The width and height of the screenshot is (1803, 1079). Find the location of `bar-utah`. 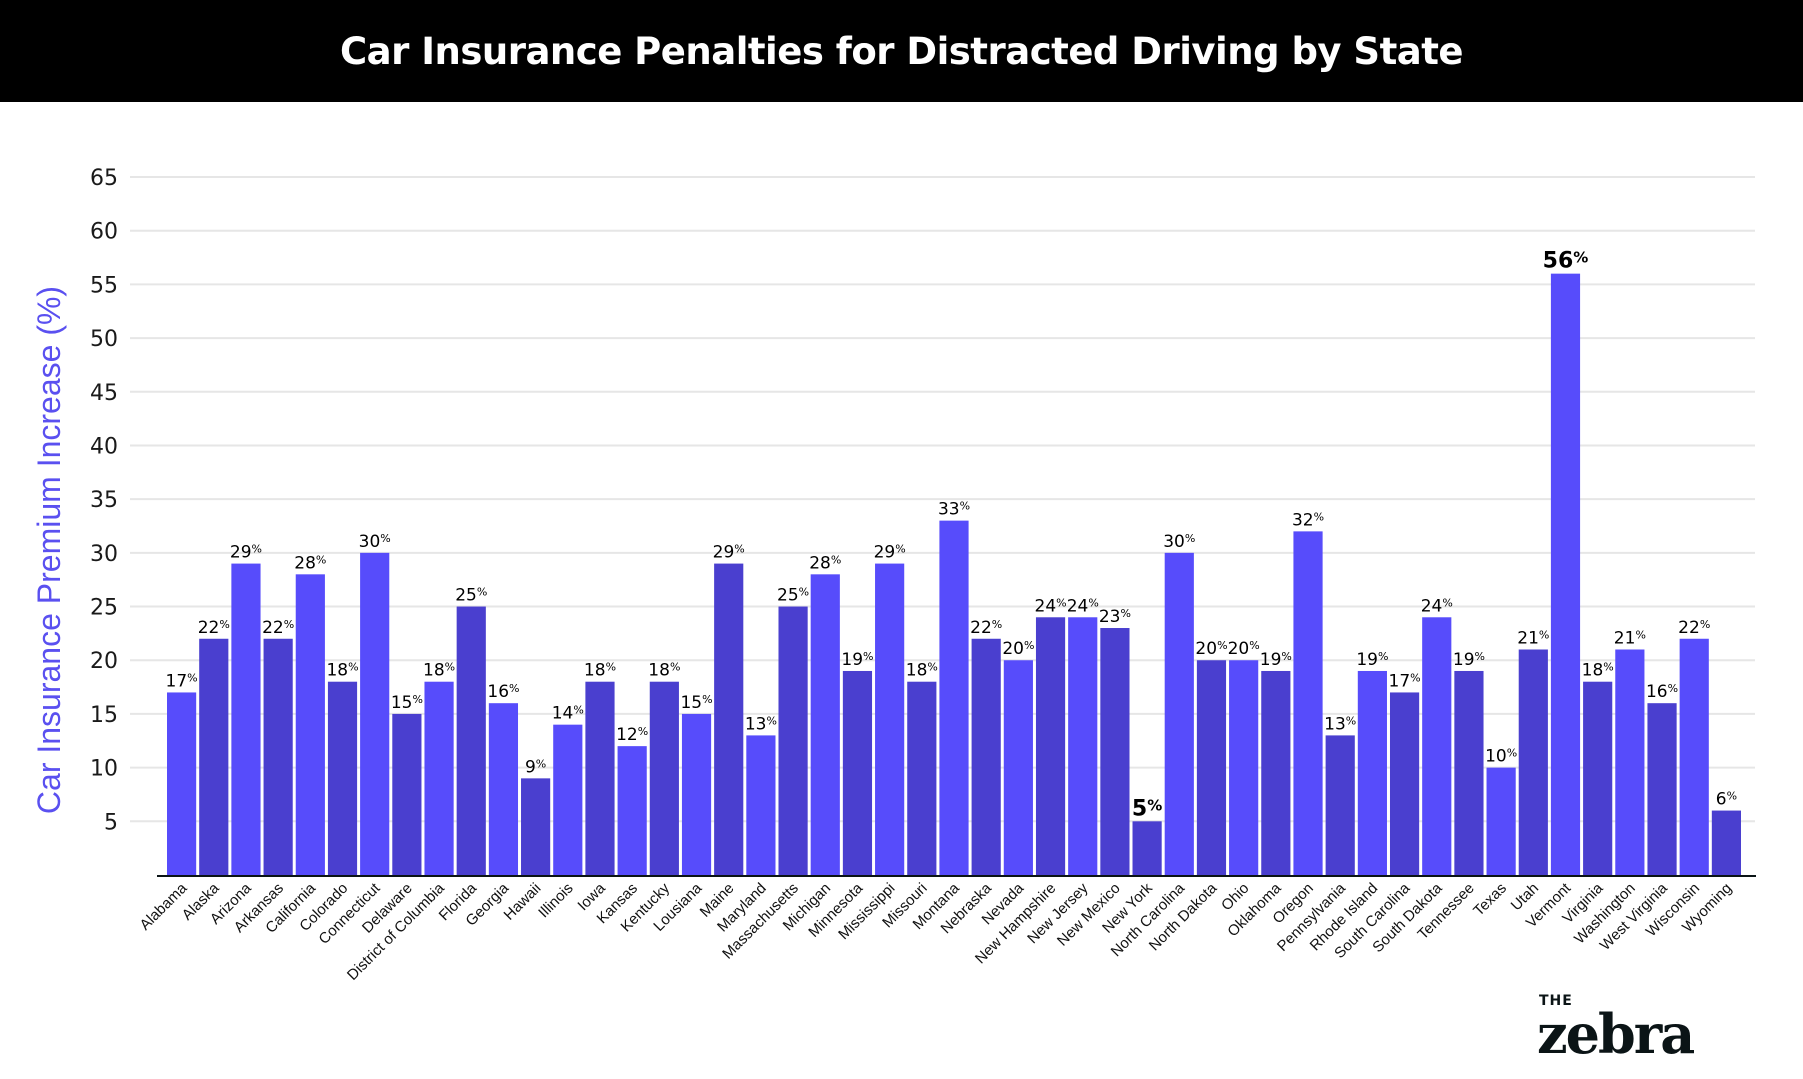

bar-utah is located at coordinates (1533, 762).